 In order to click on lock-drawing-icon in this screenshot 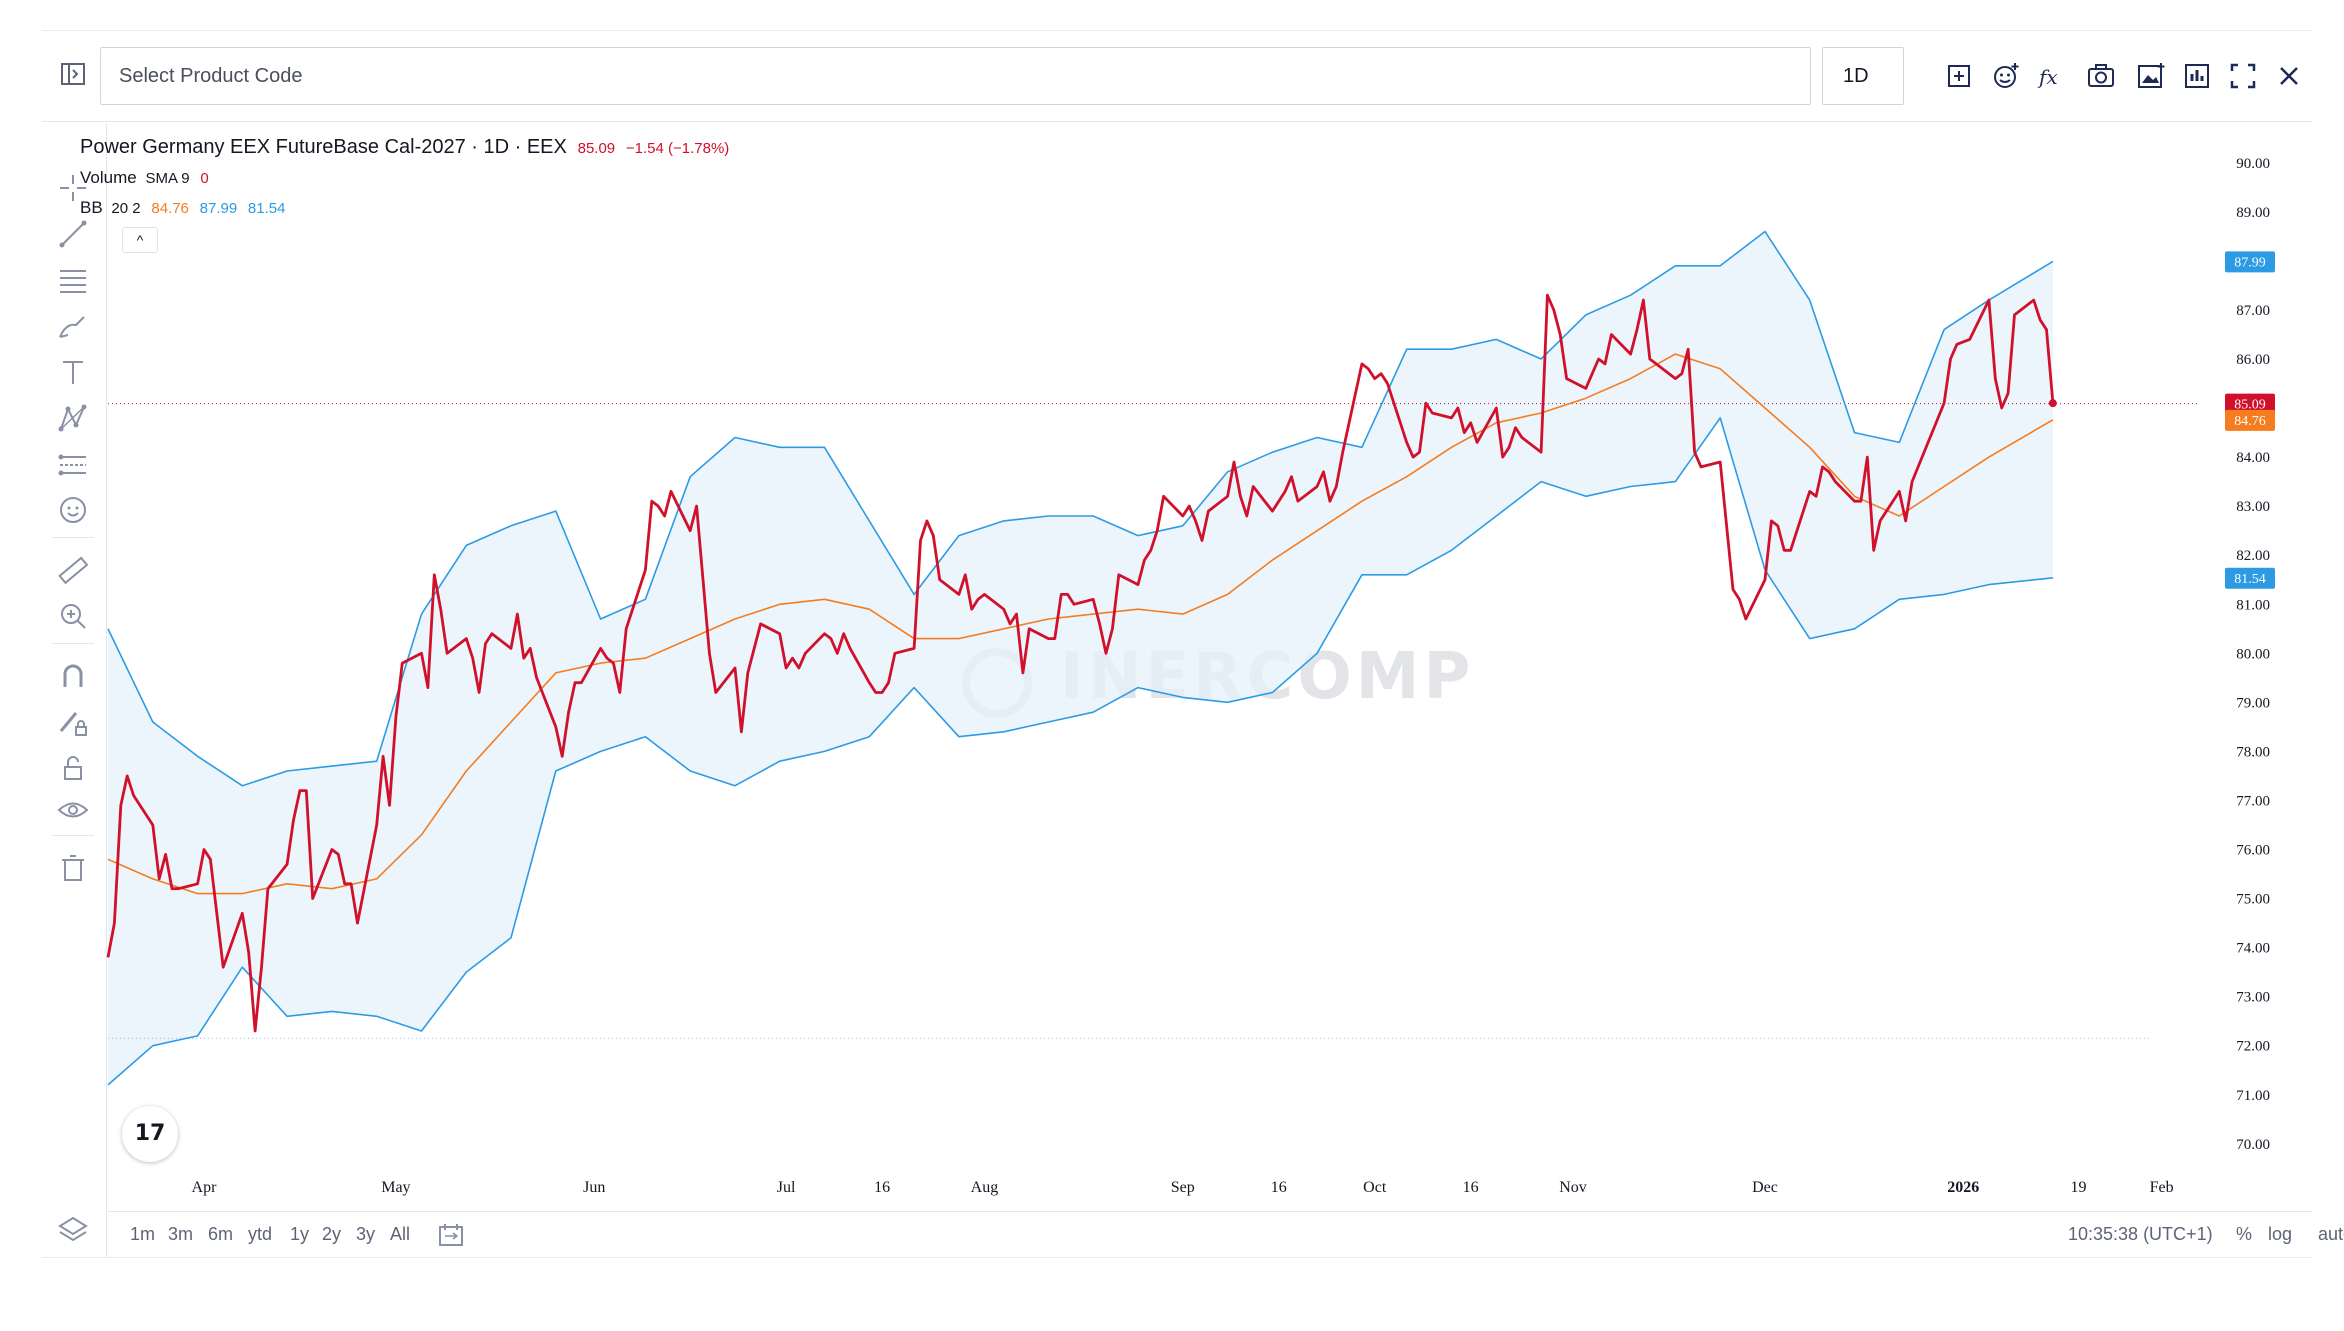, I will do `click(73, 722)`.